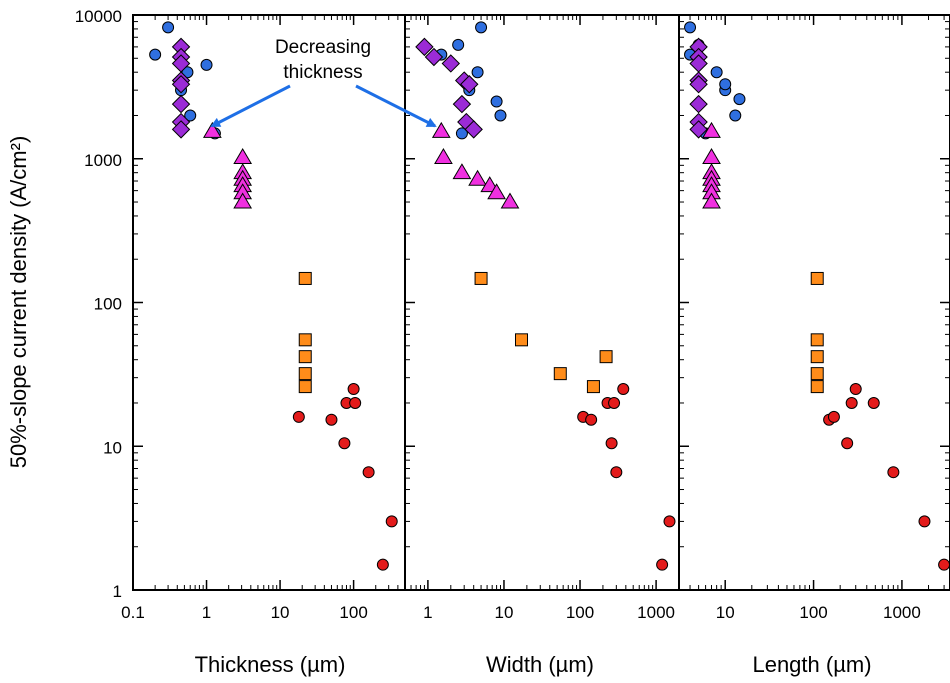 This screenshot has height=683, width=950. Describe the element at coordinates (98, 16) in the screenshot. I see `y-tick-label: 10000` at that location.